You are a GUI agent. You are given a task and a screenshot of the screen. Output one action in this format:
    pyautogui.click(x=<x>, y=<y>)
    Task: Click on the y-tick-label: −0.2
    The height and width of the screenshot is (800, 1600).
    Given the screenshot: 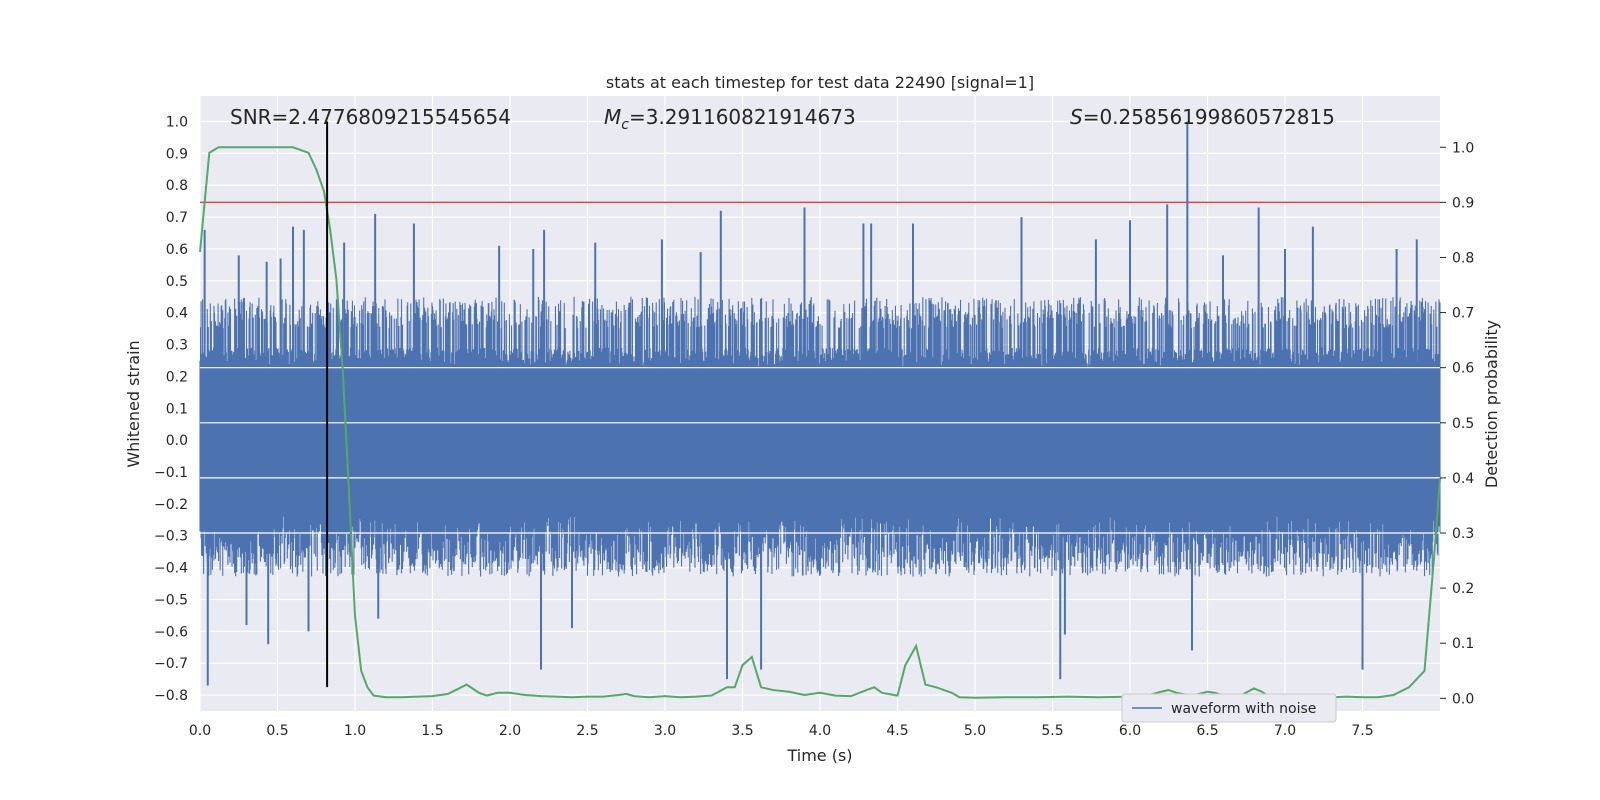 What is the action you would take?
    pyautogui.click(x=171, y=505)
    